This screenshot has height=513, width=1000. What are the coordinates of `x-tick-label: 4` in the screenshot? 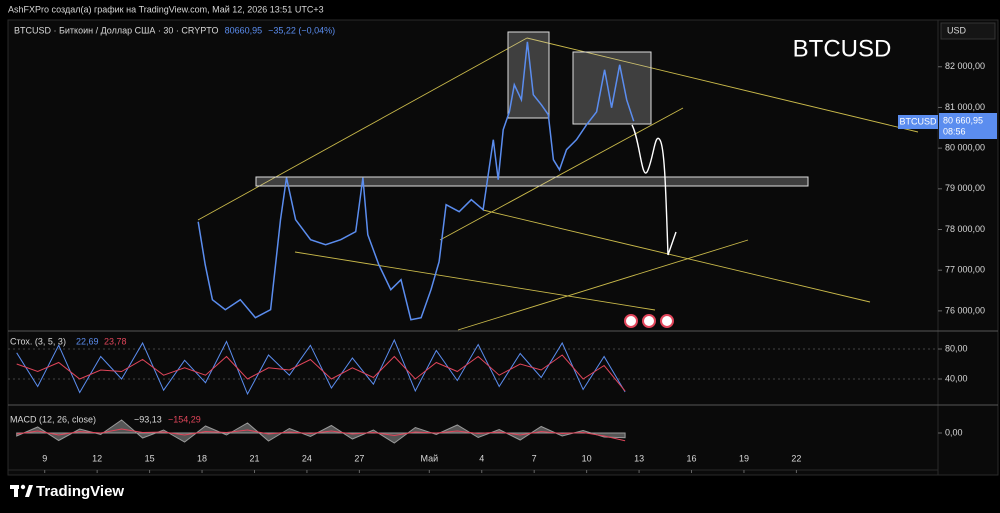 It's located at (481, 458).